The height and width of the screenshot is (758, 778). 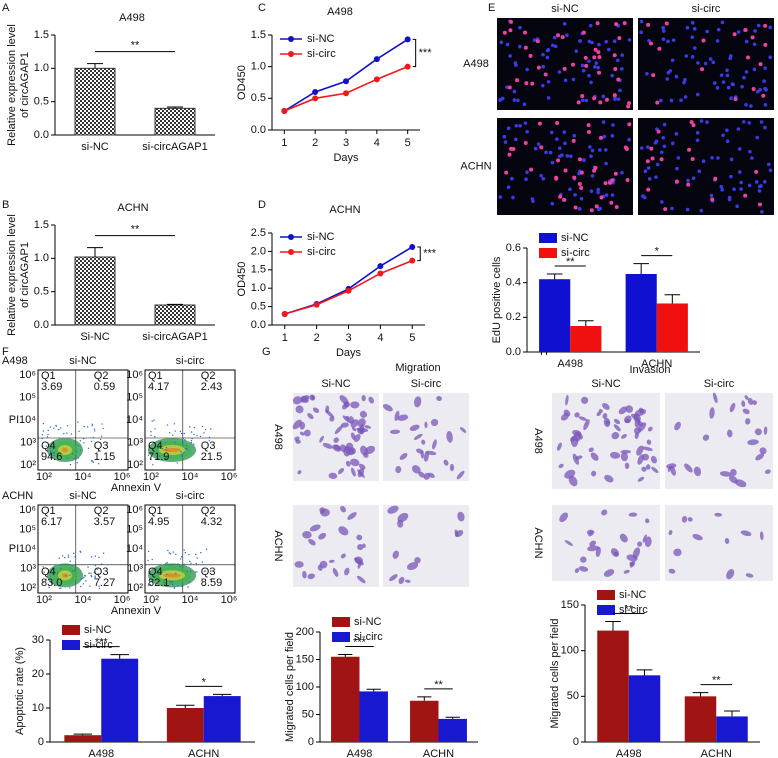 What do you see at coordinates (14, 420) in the screenshot?
I see `flow-y-label: PI` at bounding box center [14, 420].